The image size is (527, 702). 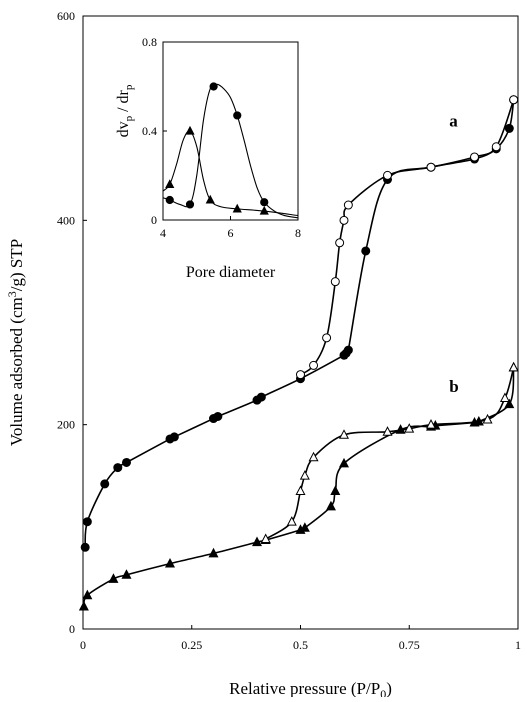 What do you see at coordinates (231, 272) in the screenshot?
I see `inset-x-axis-title: Pore diameter` at bounding box center [231, 272].